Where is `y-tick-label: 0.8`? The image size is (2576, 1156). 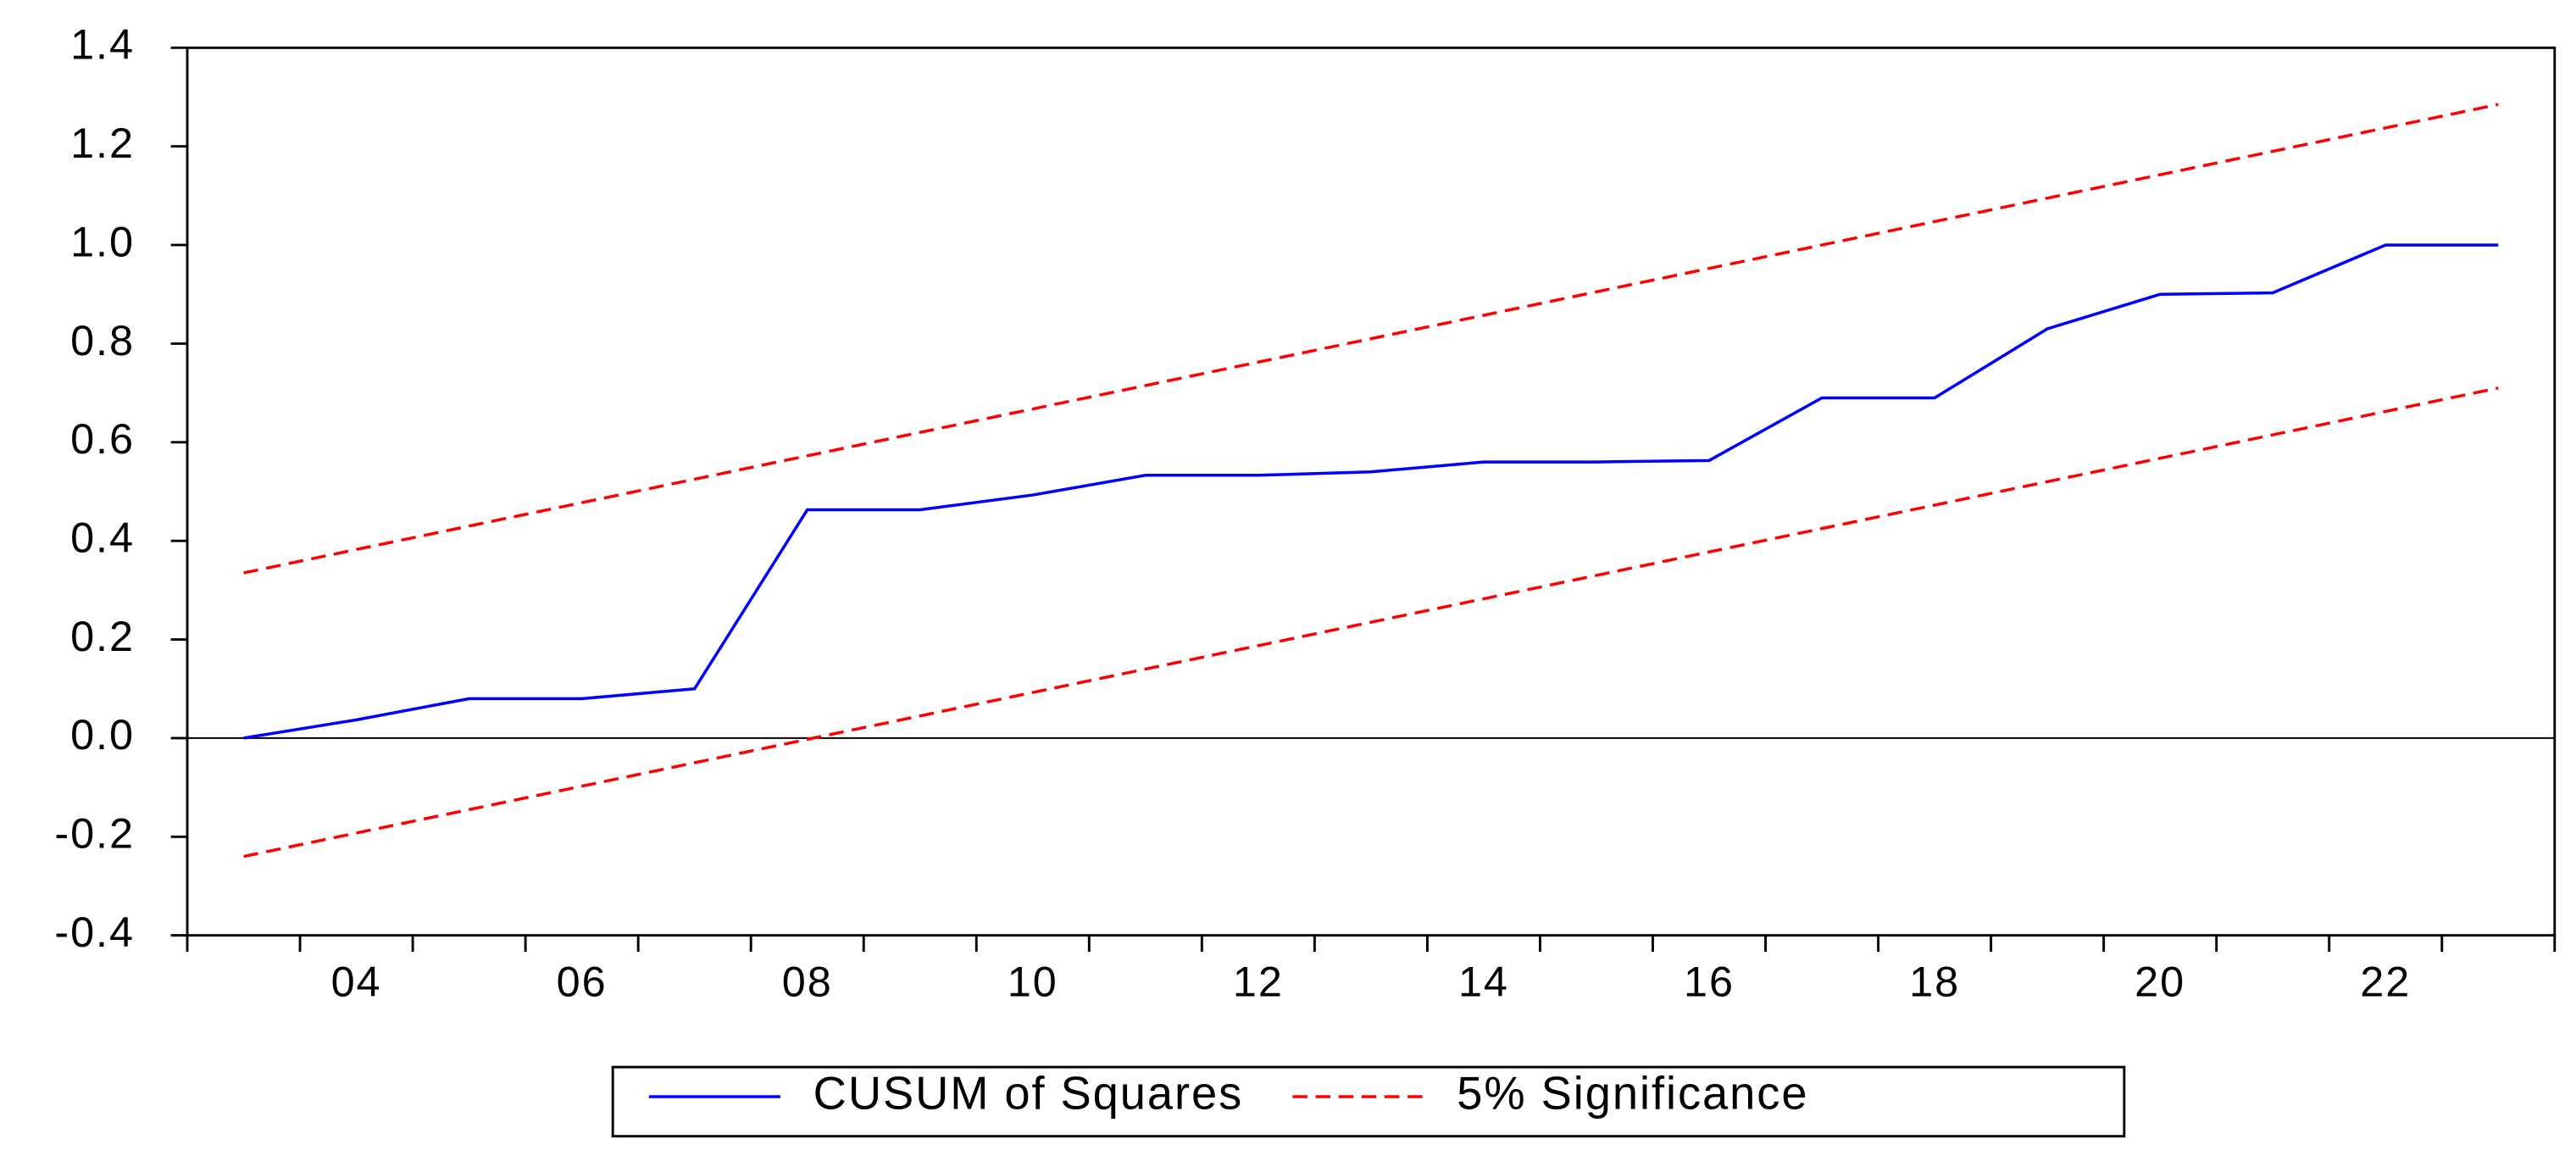
y-tick-label: 0.8 is located at coordinates (102, 340).